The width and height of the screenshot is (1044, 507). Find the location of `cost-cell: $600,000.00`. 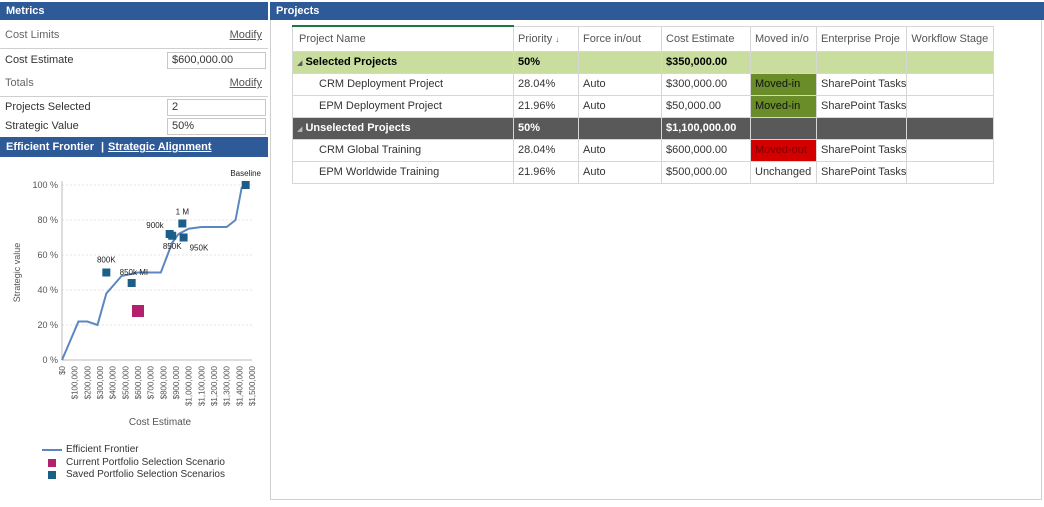

cost-cell: $600,000.00 is located at coordinates (706, 150).